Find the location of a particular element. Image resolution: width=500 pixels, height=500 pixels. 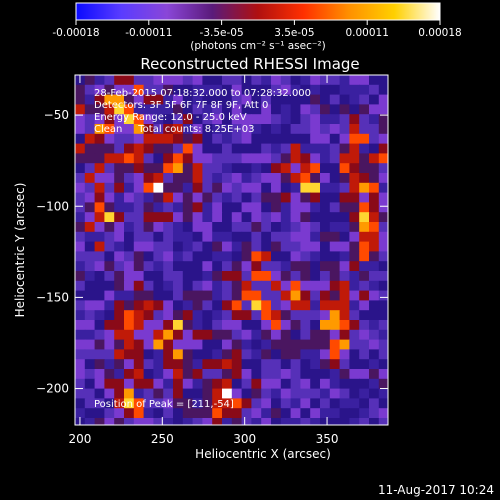

x-tick-label: 350 is located at coordinates (327, 439).